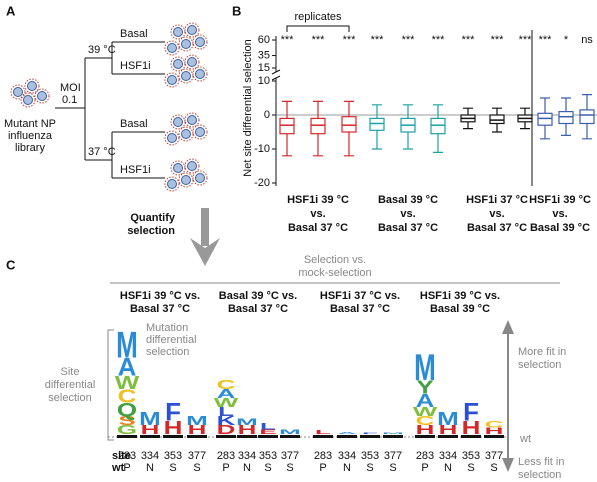 Image resolution: width=597 pixels, height=482 pixels. I want to click on column-title: HSF1i 37 °C vs., so click(360, 296).